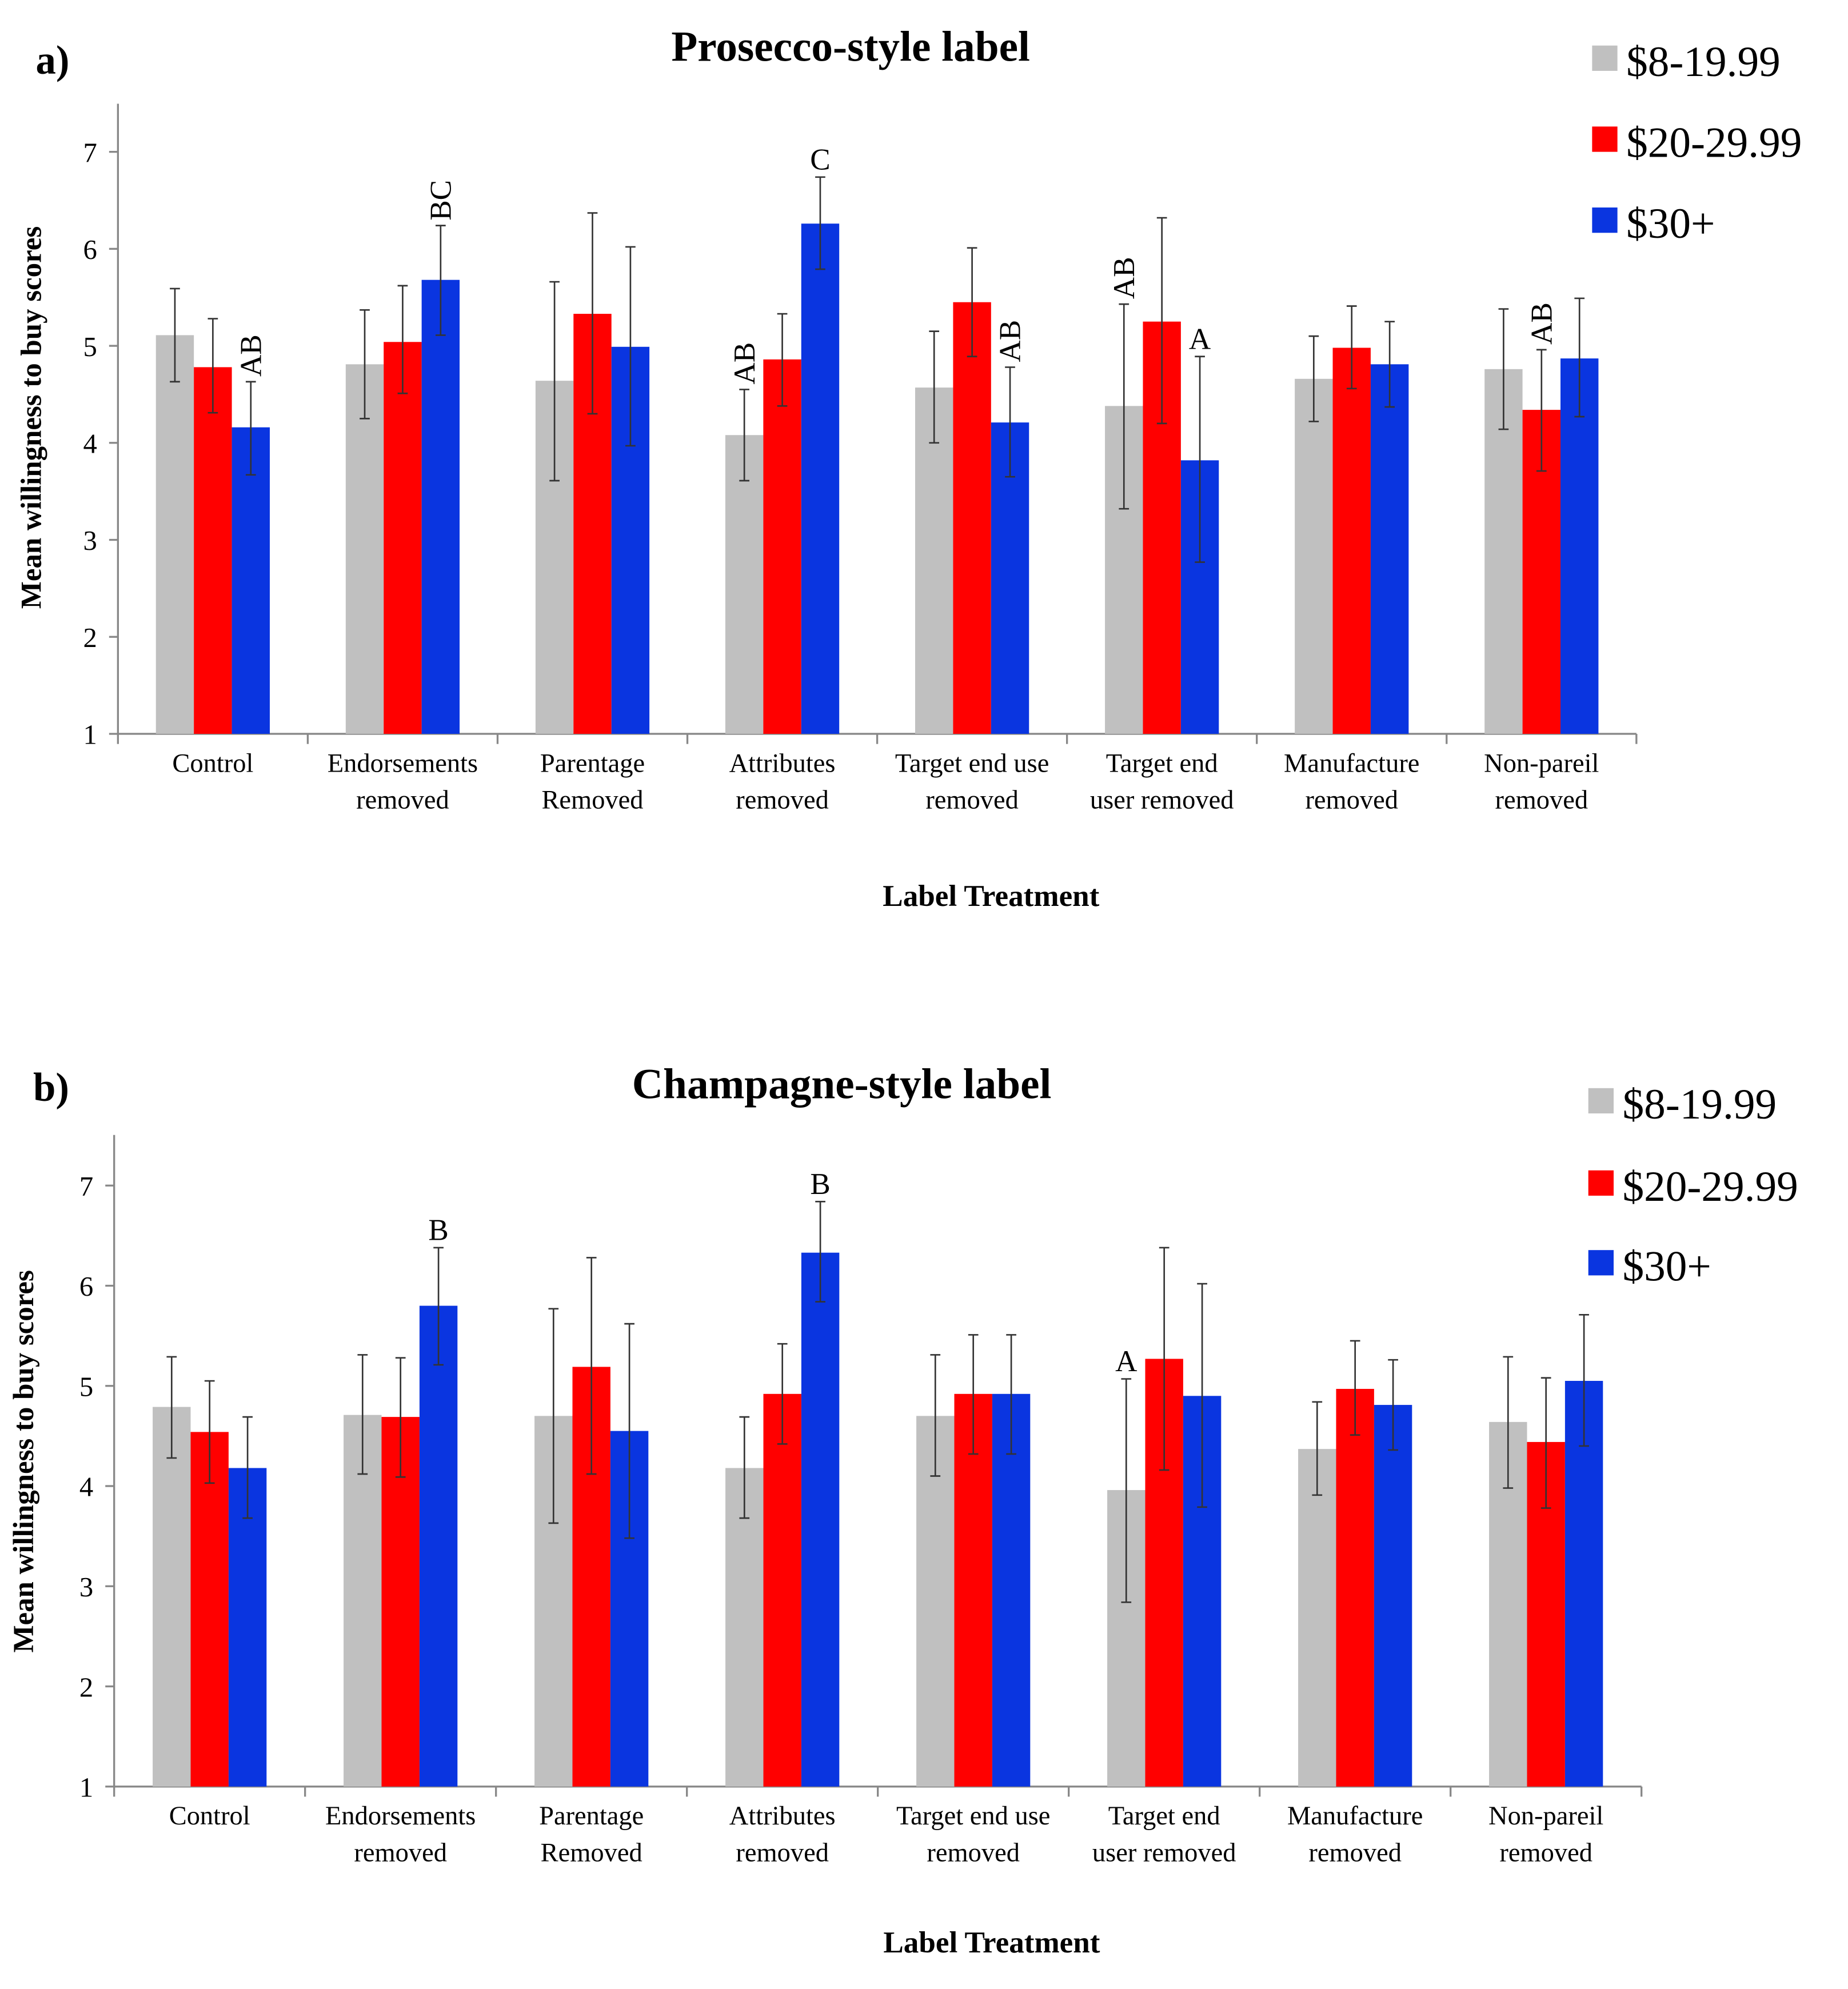 The width and height of the screenshot is (1848, 1989). What do you see at coordinates (52, 60) in the screenshot?
I see `panel-label: a)` at bounding box center [52, 60].